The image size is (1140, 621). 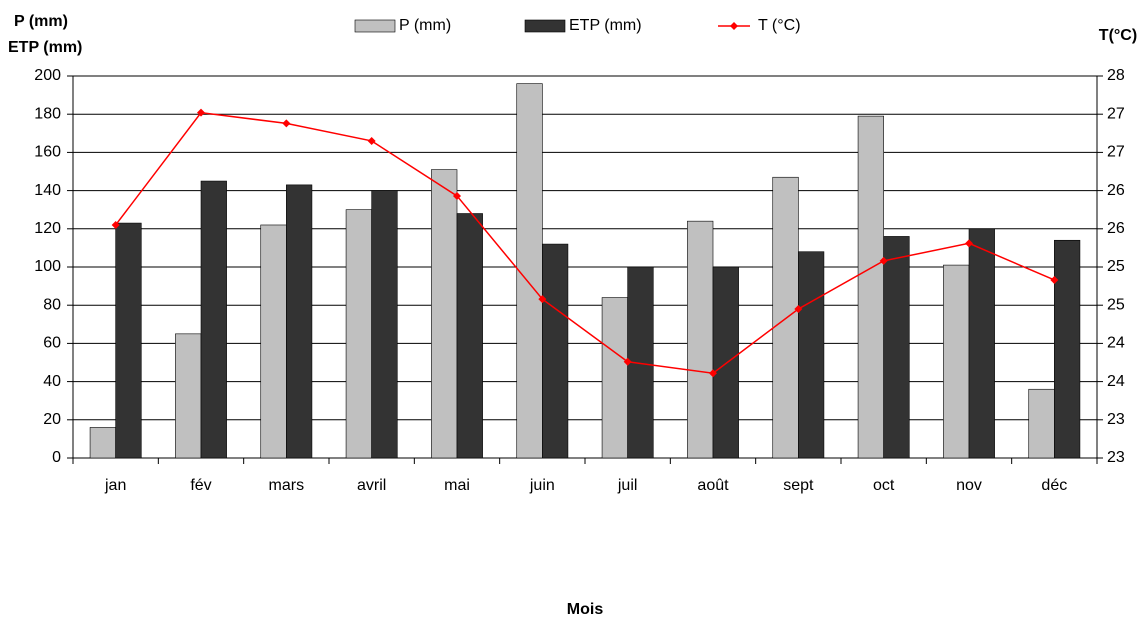 What do you see at coordinates (200, 485) in the screenshot?
I see `x-tick-label: fév` at bounding box center [200, 485].